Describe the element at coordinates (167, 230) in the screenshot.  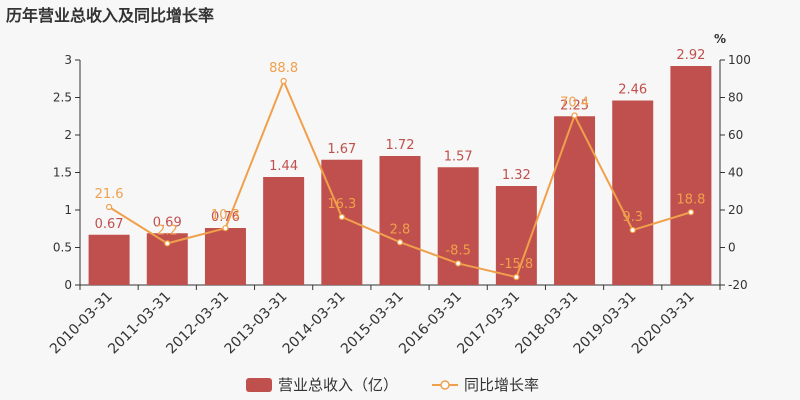
I see `line-value-label: 2.2` at that location.